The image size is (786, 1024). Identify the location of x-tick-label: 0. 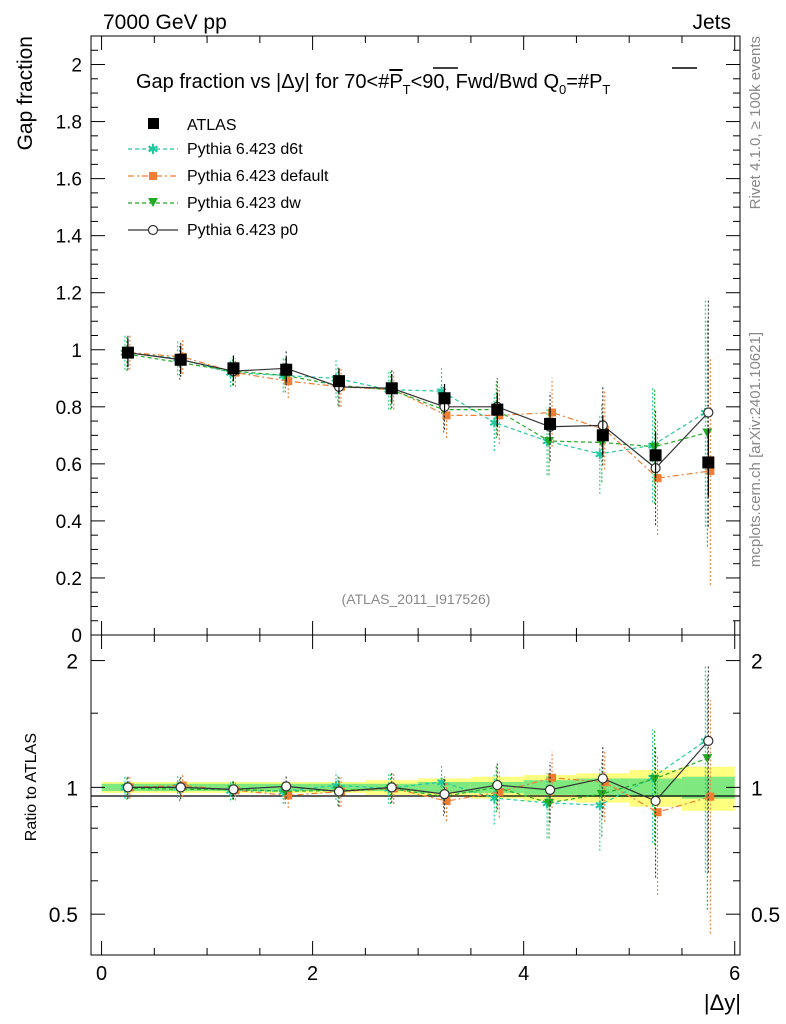
(101, 974).